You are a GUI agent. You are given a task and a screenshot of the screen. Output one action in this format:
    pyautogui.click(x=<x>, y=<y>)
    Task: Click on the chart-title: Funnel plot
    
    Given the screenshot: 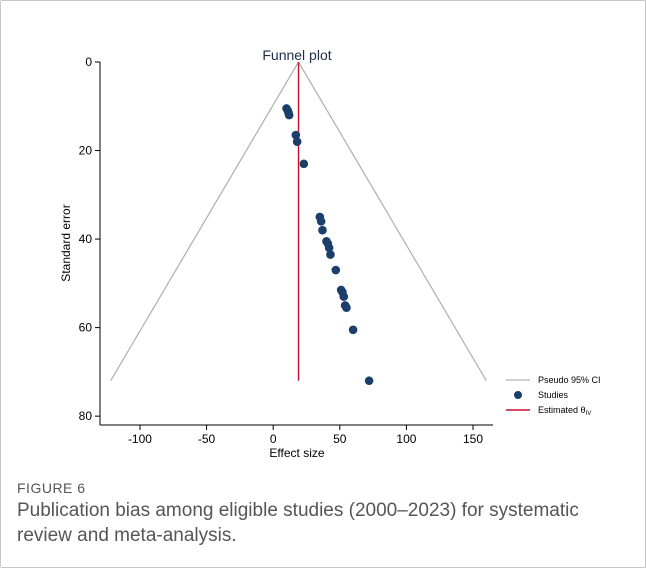 What is the action you would take?
    pyautogui.click(x=296, y=55)
    